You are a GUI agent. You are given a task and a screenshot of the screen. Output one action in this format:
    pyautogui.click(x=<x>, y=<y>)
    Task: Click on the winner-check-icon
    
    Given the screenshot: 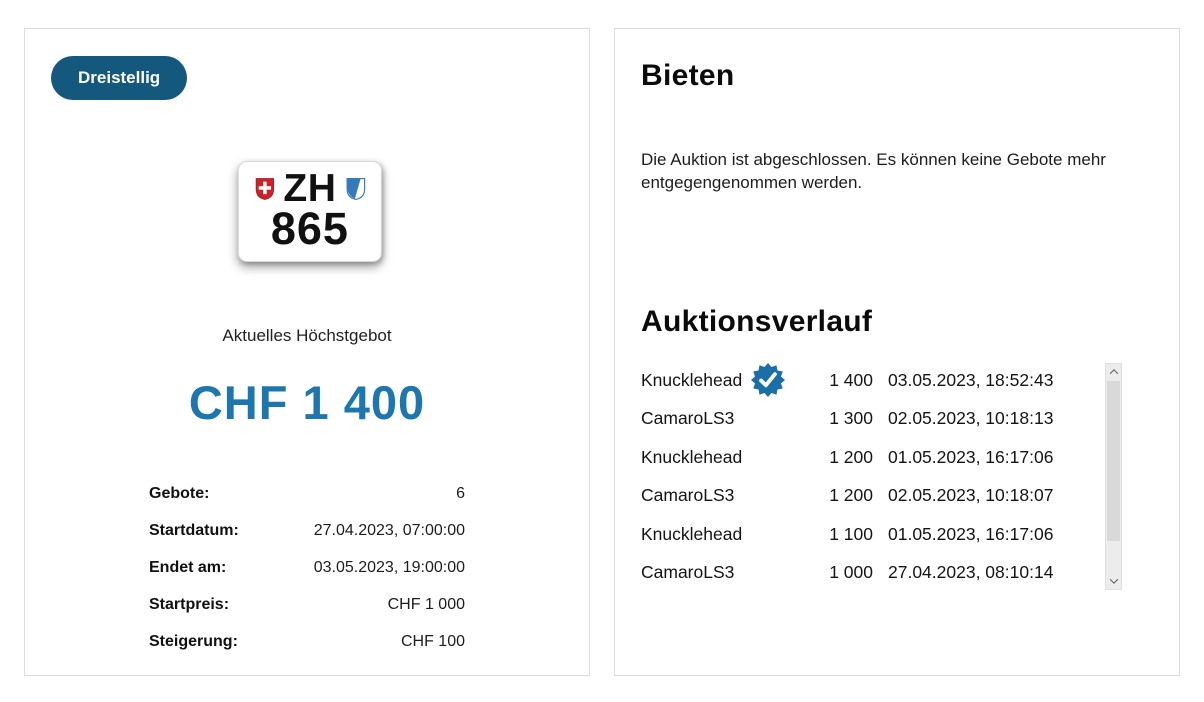 What is the action you would take?
    pyautogui.click(x=768, y=380)
    